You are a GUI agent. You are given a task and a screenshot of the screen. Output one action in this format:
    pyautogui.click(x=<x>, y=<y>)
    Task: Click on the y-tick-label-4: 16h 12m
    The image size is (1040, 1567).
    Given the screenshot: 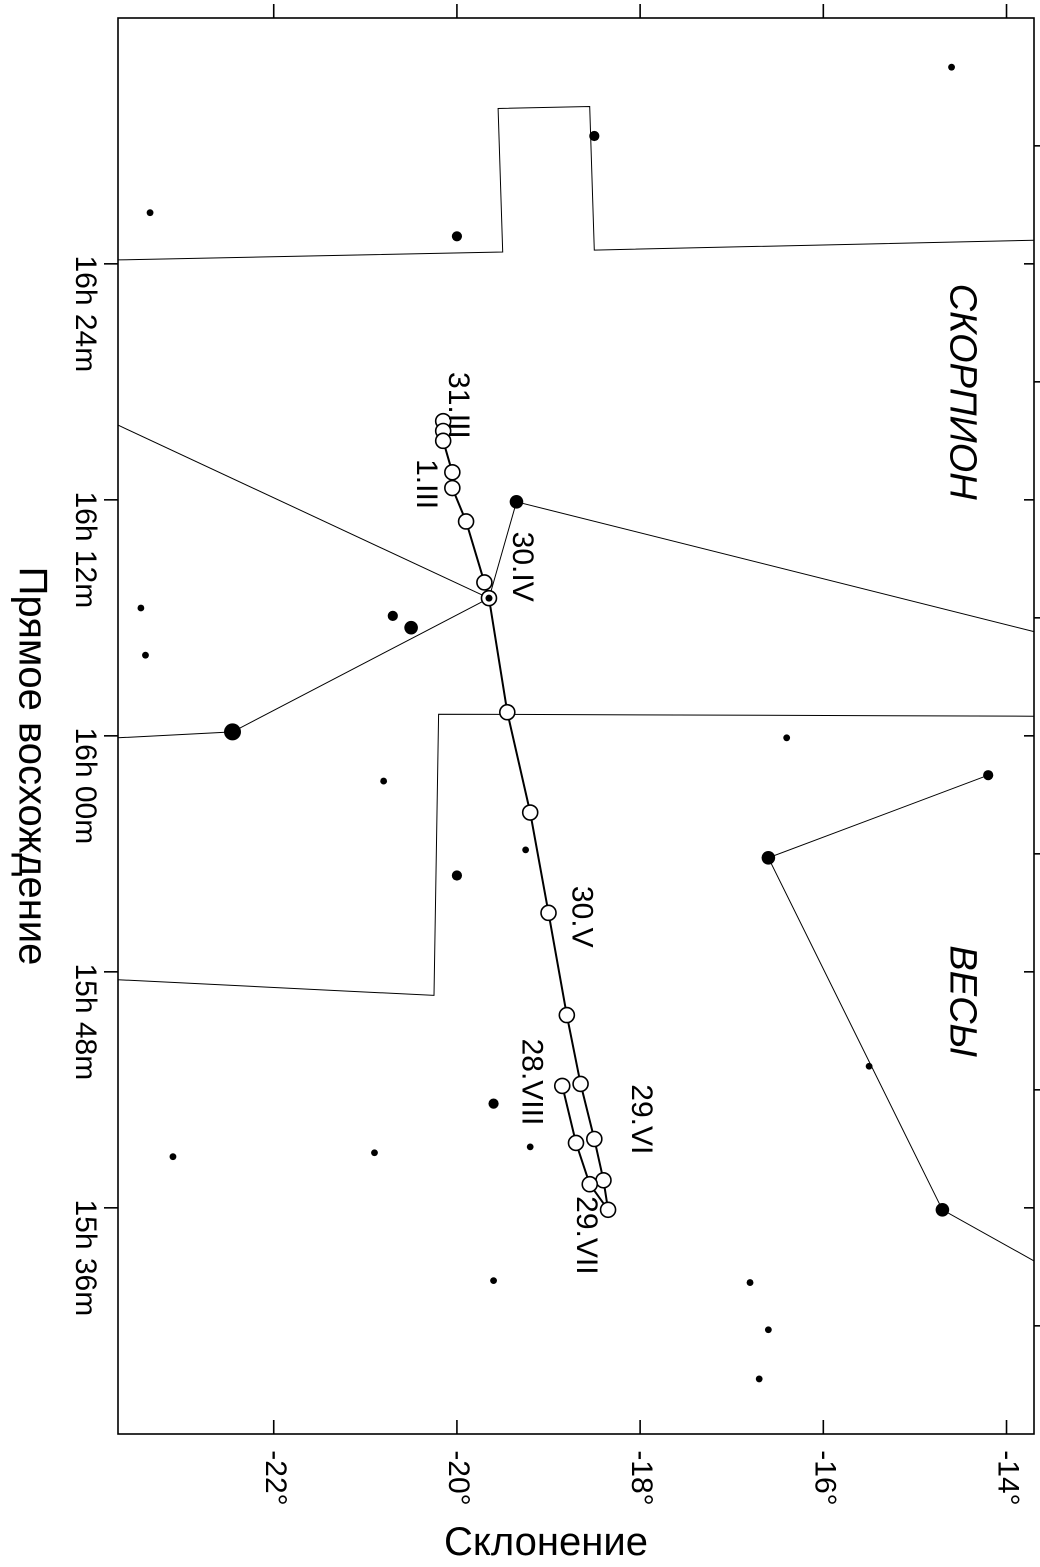 What is the action you would take?
    pyautogui.click(x=85, y=549)
    